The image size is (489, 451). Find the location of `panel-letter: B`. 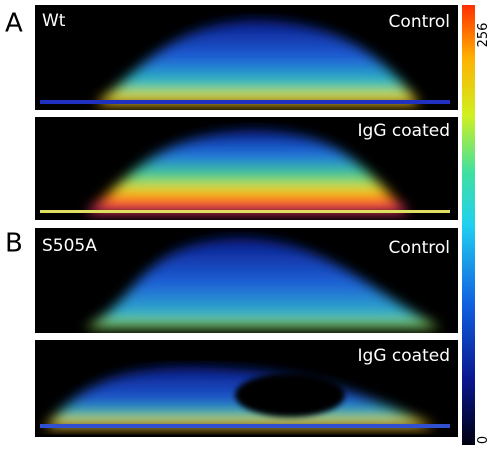

panel-letter: B is located at coordinates (14, 244).